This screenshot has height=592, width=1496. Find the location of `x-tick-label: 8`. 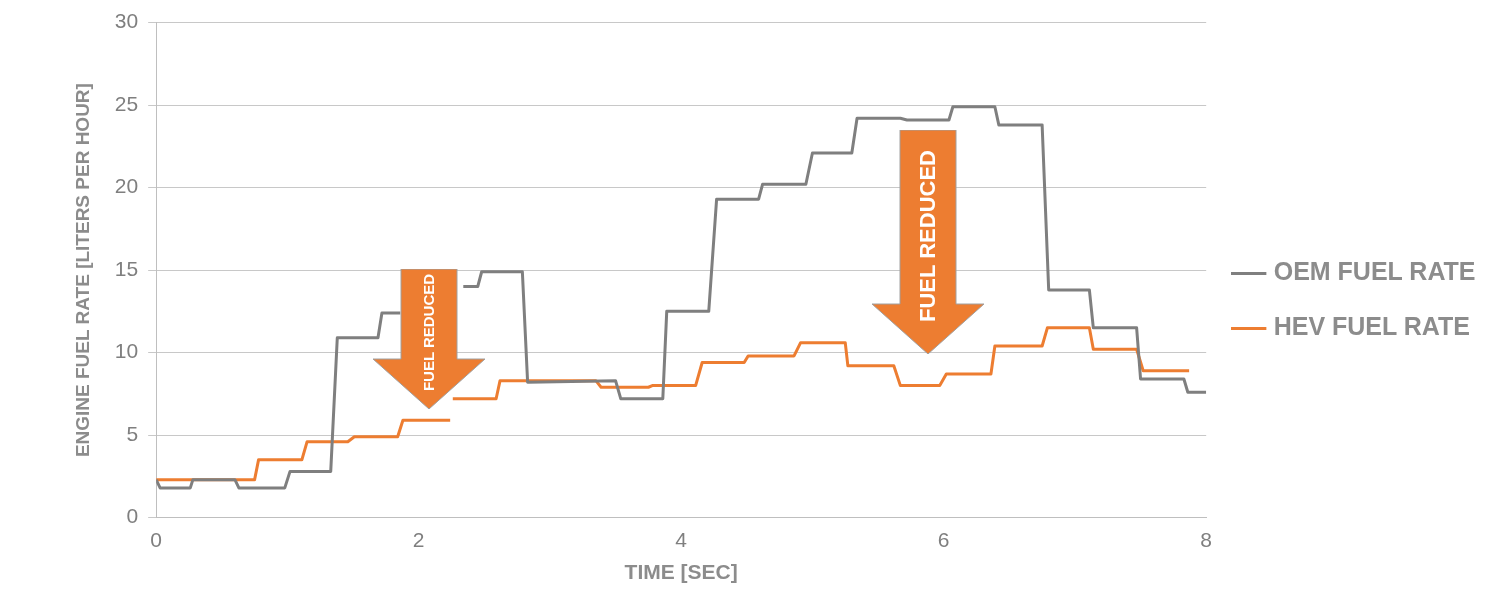

x-tick-label: 8 is located at coordinates (1206, 539).